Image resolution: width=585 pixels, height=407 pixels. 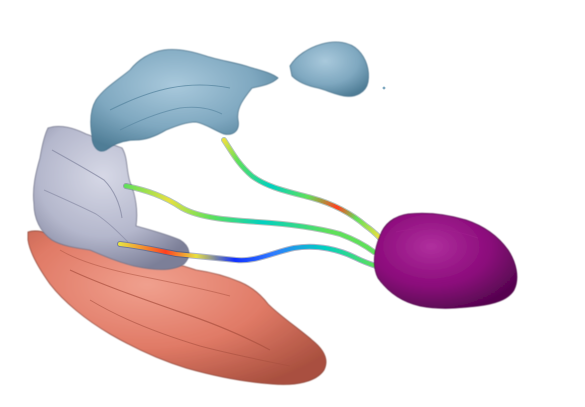 What do you see at coordinates (184, 100) in the screenshot?
I see `blue-cortex-region` at bounding box center [184, 100].